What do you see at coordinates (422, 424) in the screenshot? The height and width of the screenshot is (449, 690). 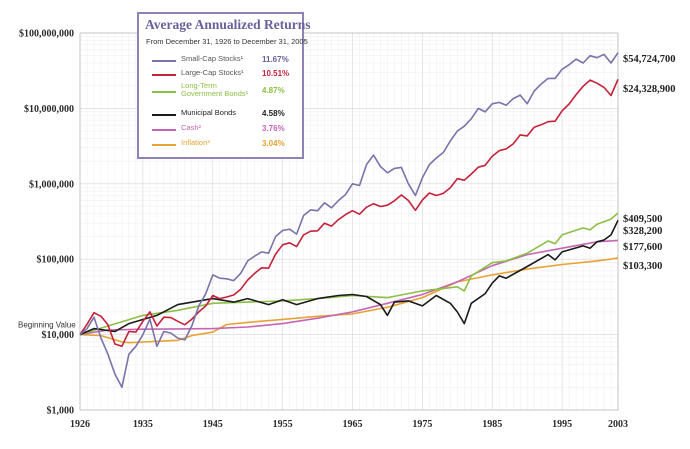 I see `x-tick-label: 1975` at bounding box center [422, 424].